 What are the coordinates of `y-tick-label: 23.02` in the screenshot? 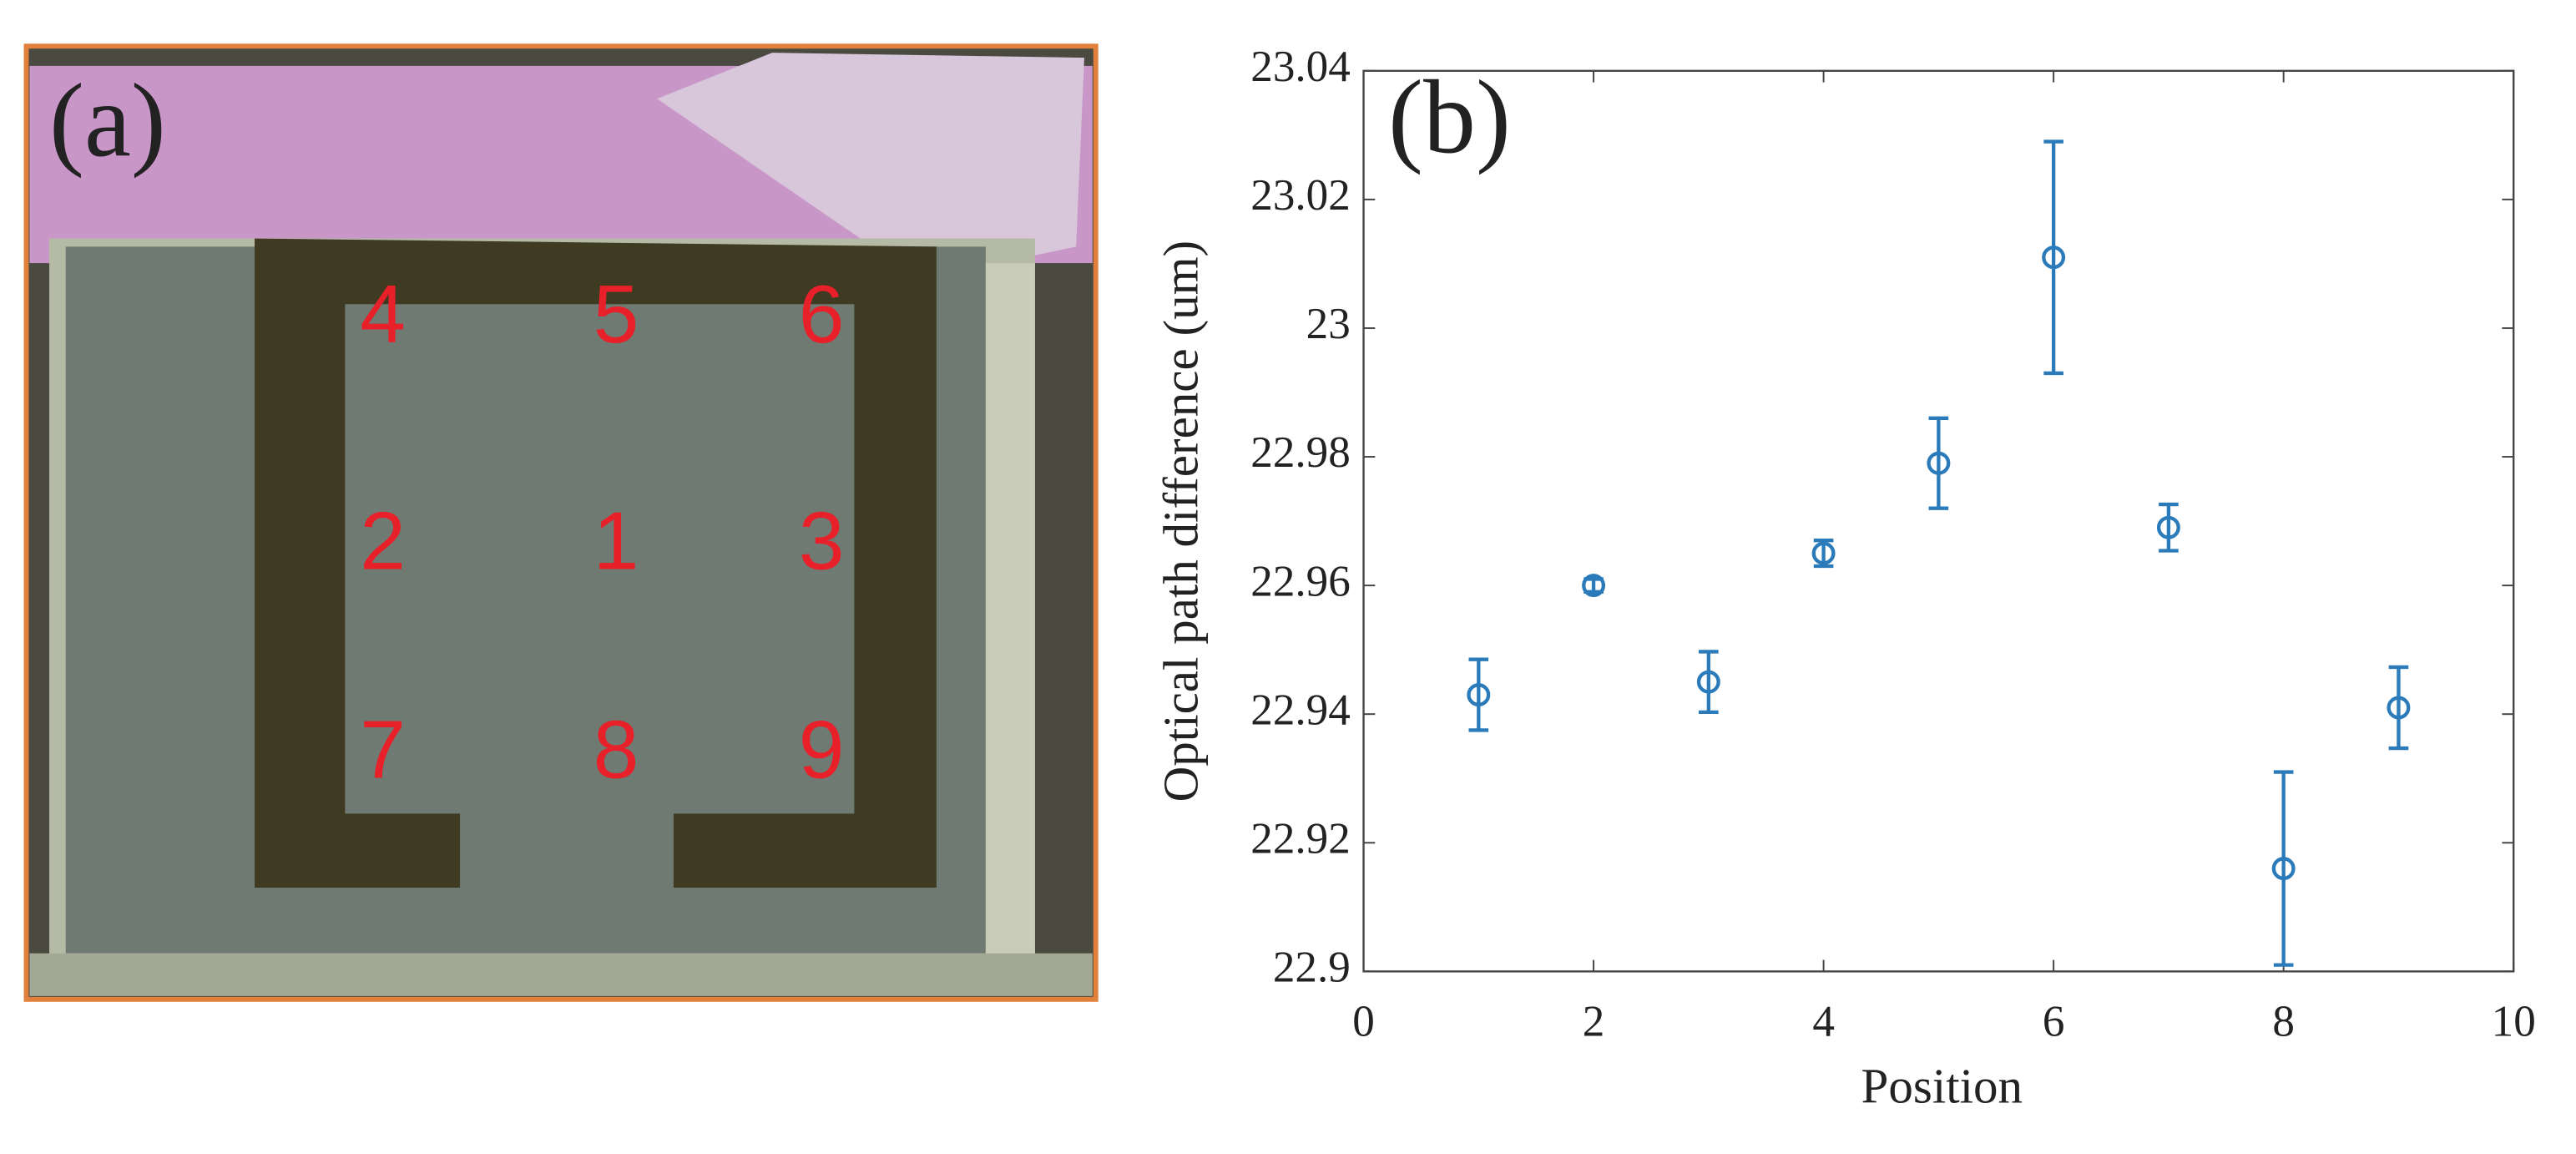 It's located at (1300, 196).